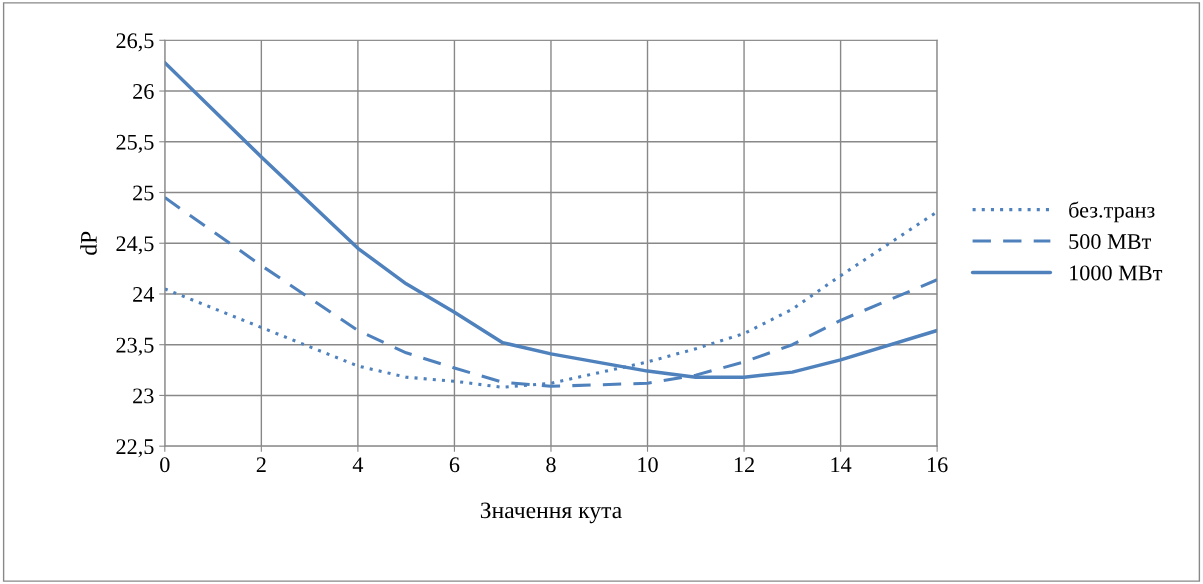 The image size is (1203, 584). What do you see at coordinates (143, 91) in the screenshot?
I see `y-tick-label: 26` at bounding box center [143, 91].